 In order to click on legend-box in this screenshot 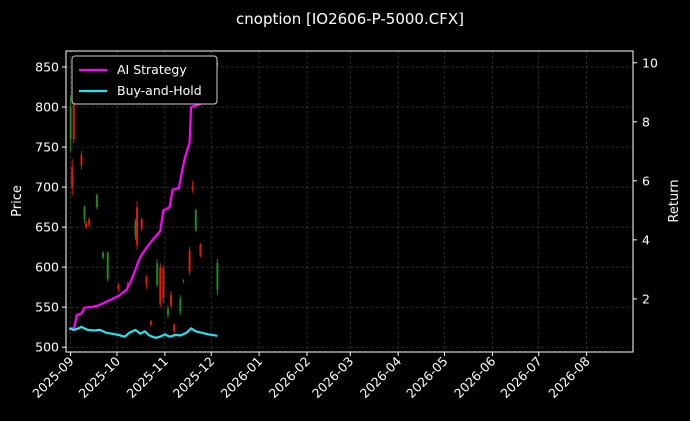, I will do `click(144, 80)`.